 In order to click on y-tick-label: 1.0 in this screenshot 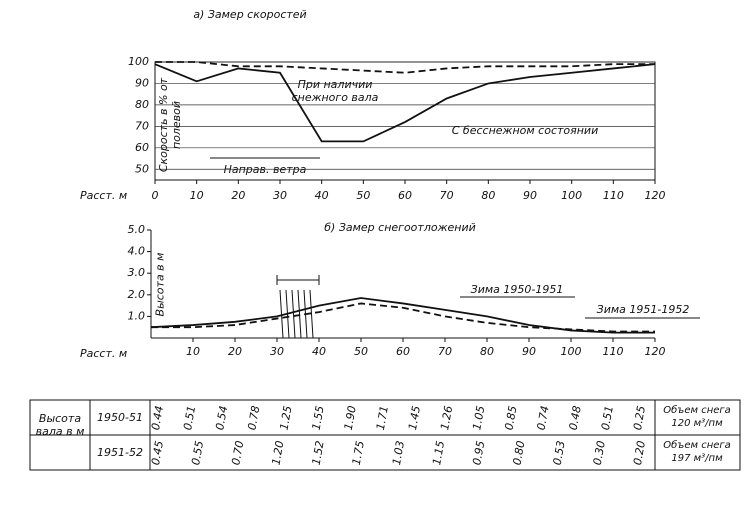, I will do `click(137, 315)`.